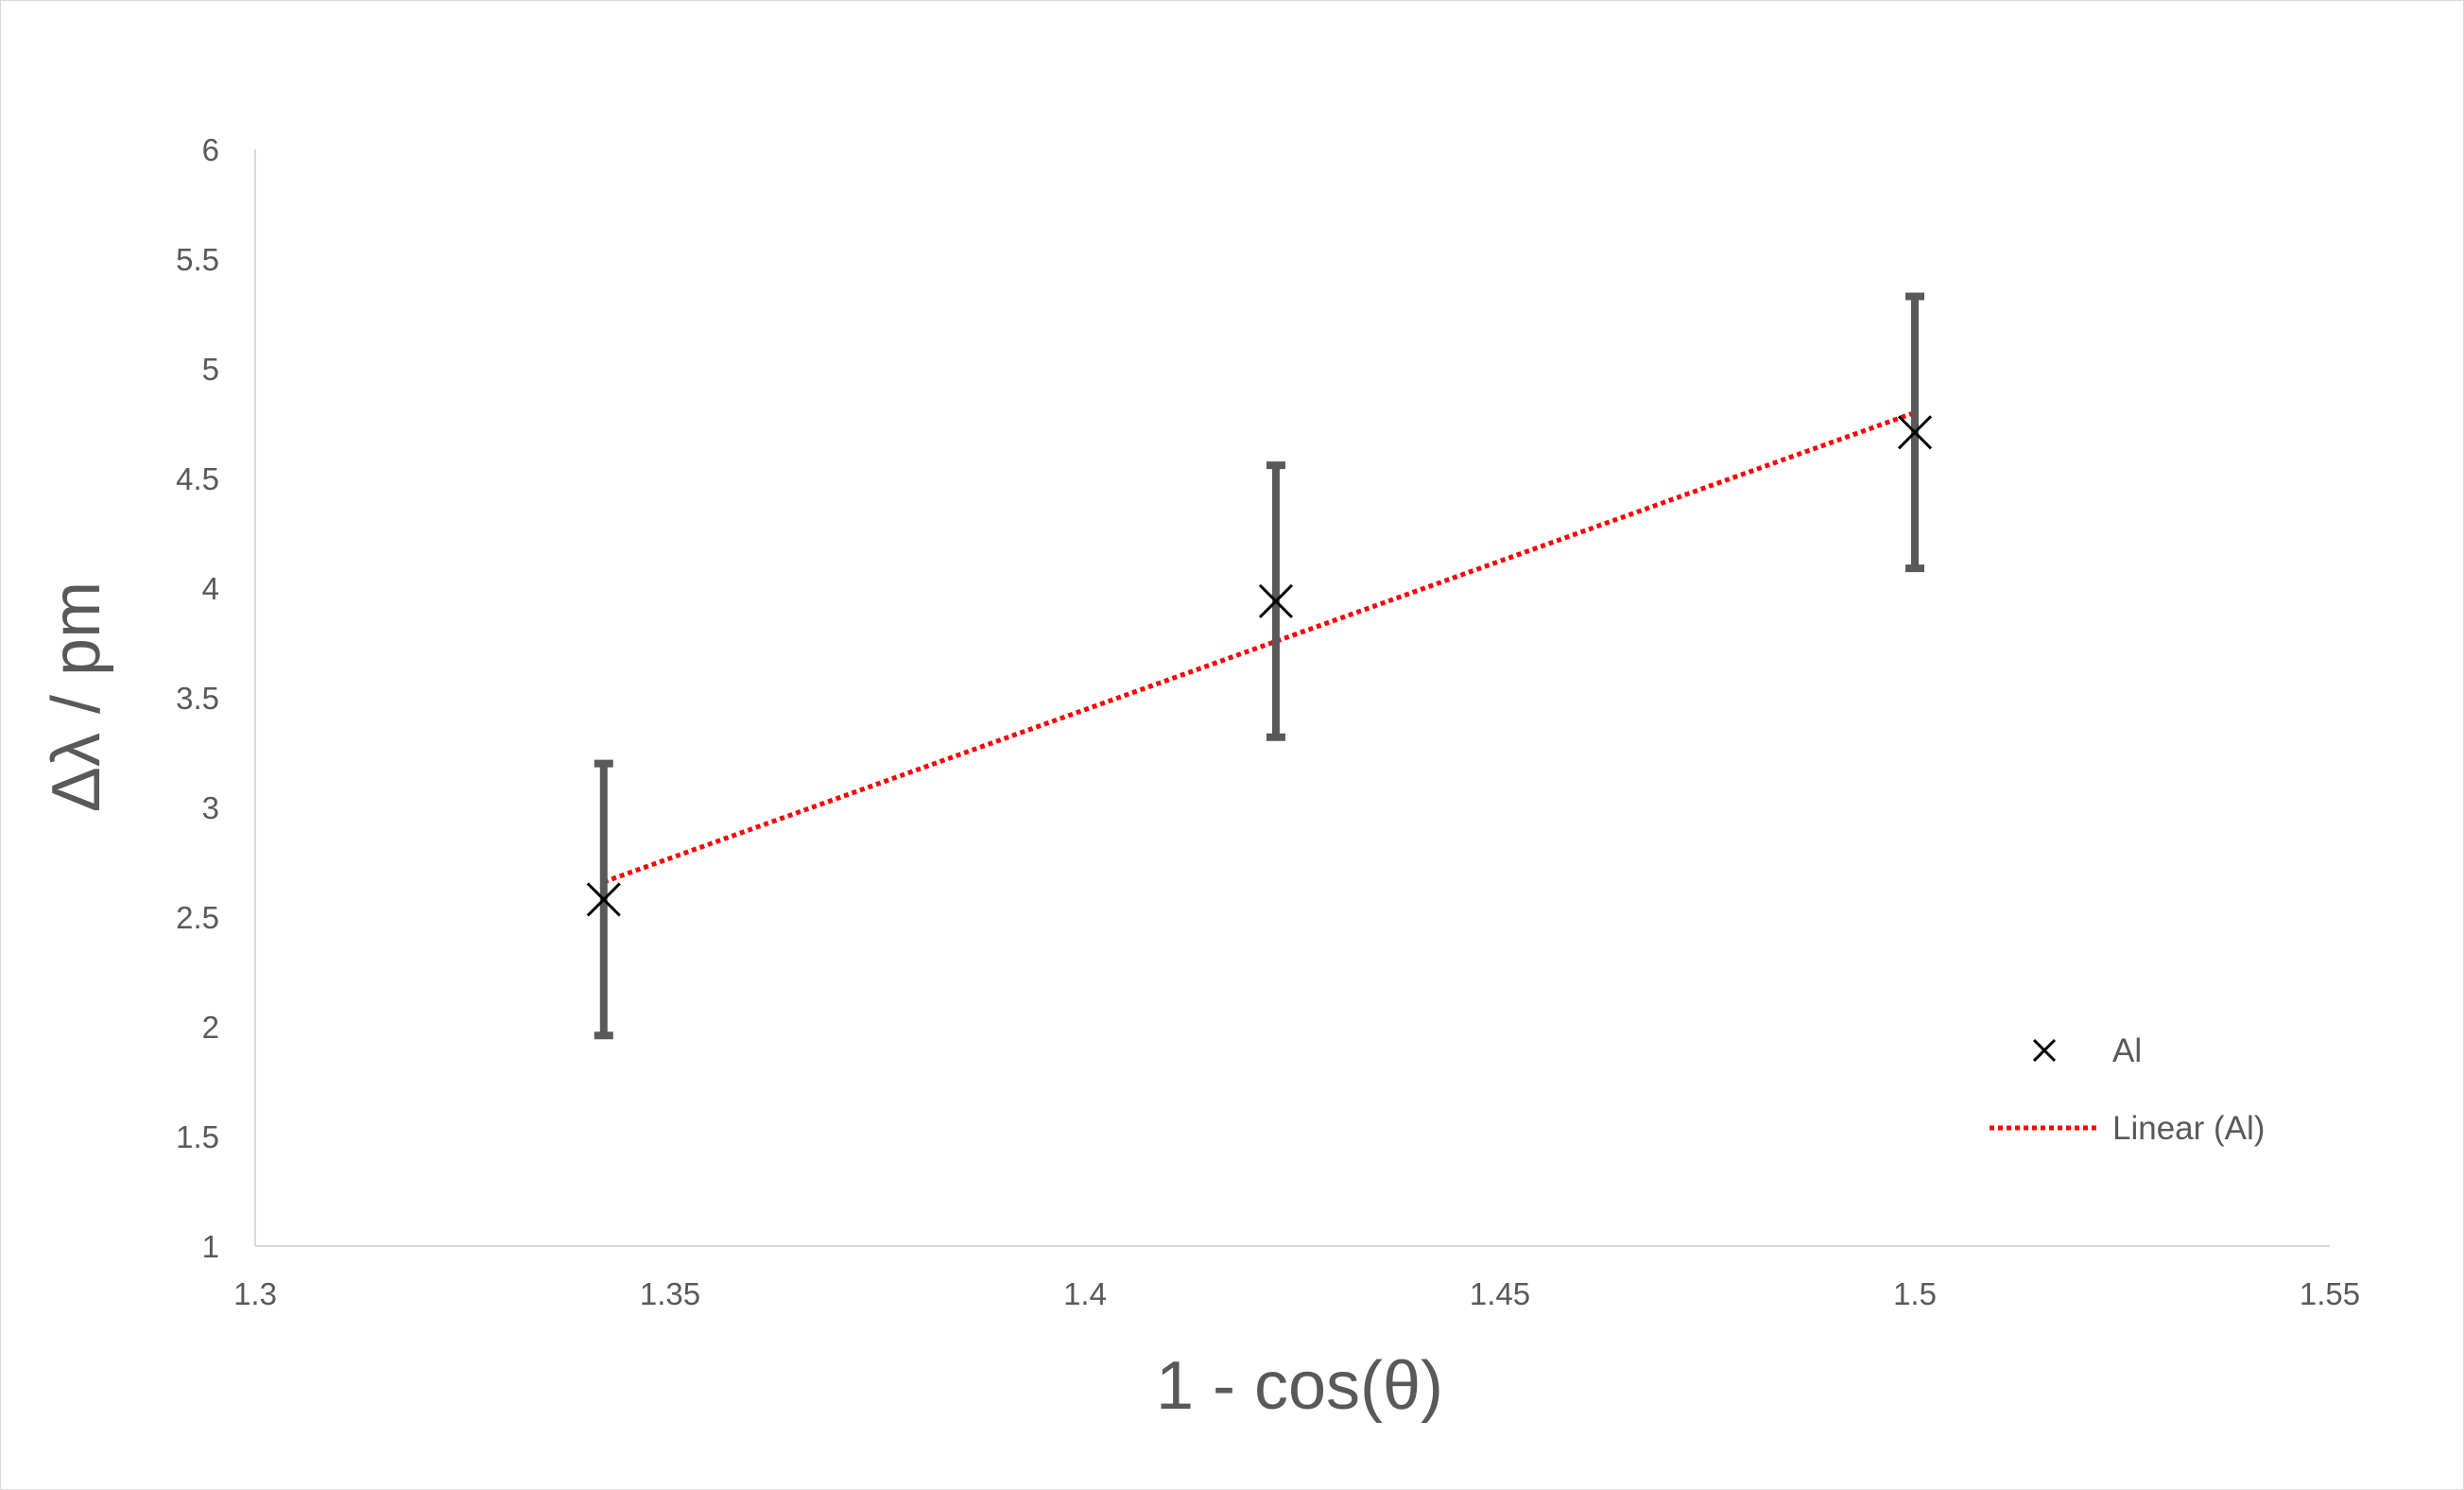 This screenshot has height=1490, width=2464. I want to click on legend-label-al: Al, so click(2127, 1051).